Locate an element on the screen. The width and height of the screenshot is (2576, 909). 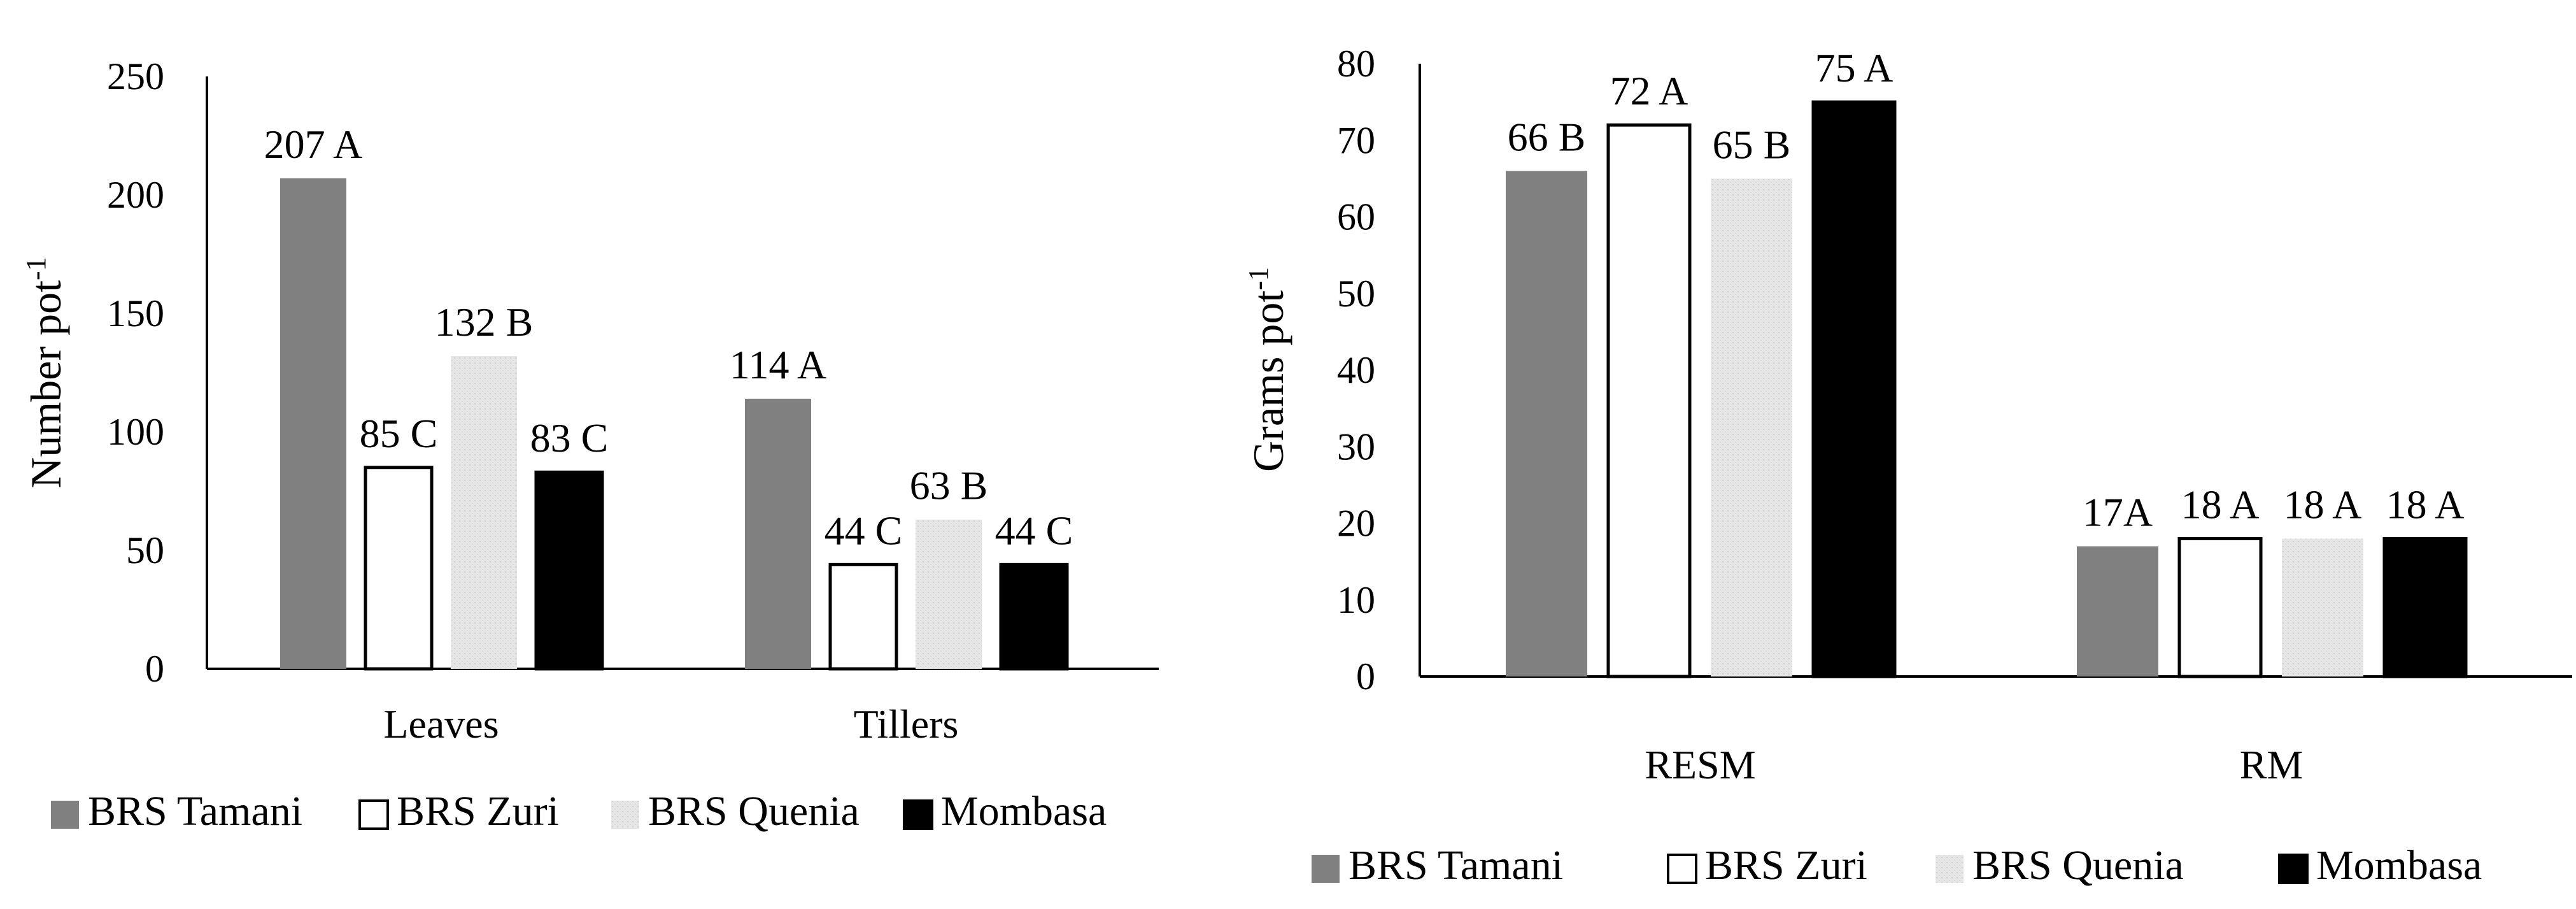
bar-mombasa-tillers is located at coordinates (1034, 616).